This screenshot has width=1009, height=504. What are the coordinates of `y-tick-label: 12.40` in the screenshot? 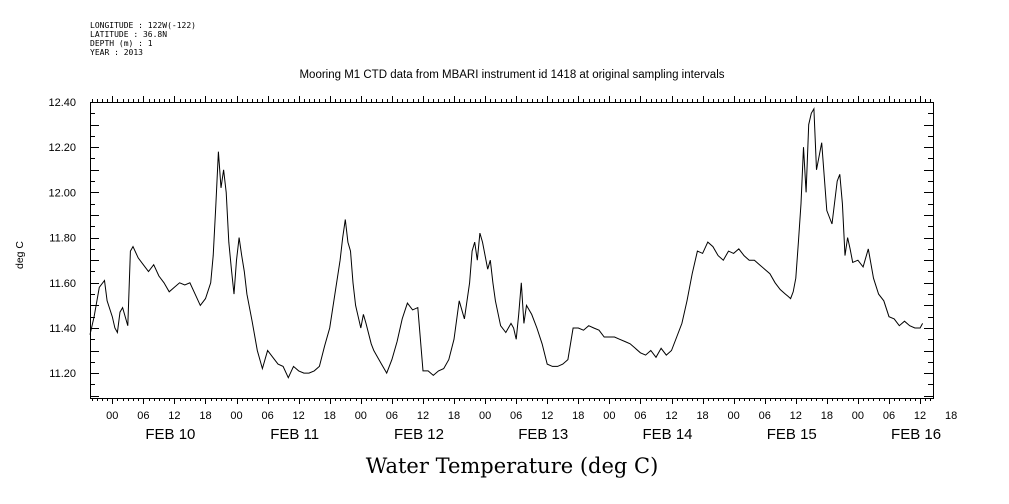 It's located at (62, 103).